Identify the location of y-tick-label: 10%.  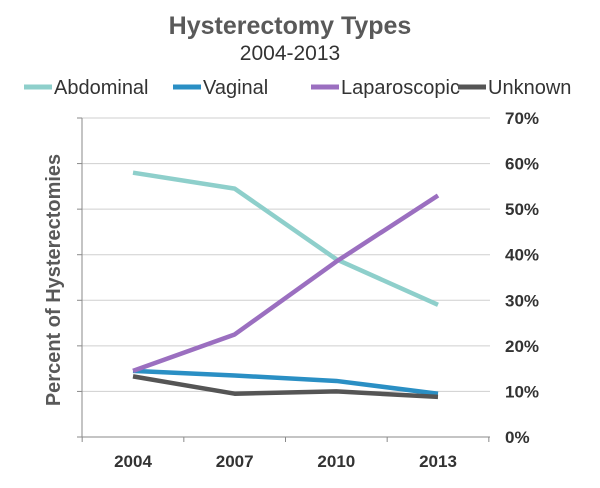
(522, 391).